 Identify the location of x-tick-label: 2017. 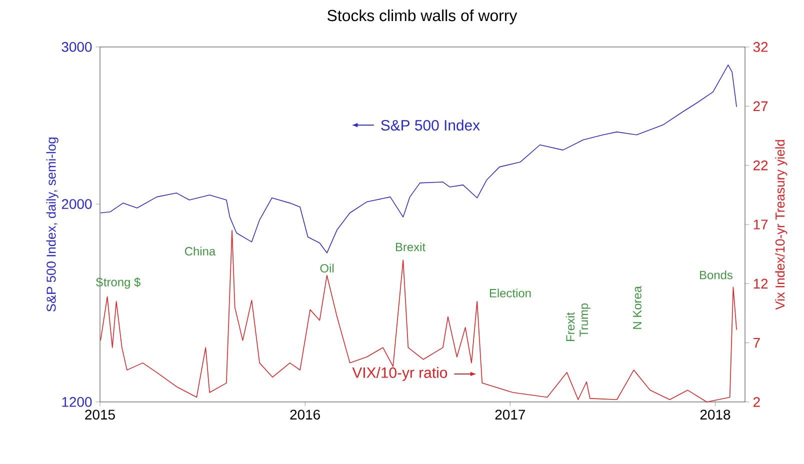
(510, 415).